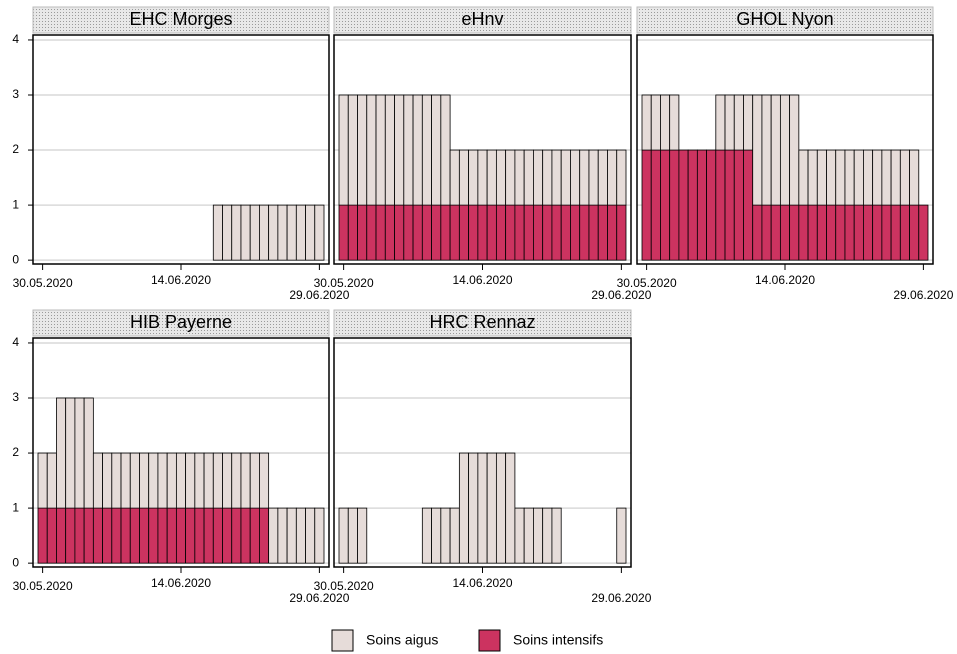 The height and width of the screenshot is (654, 957). I want to click on y-tick-label: 3, so click(15, 94).